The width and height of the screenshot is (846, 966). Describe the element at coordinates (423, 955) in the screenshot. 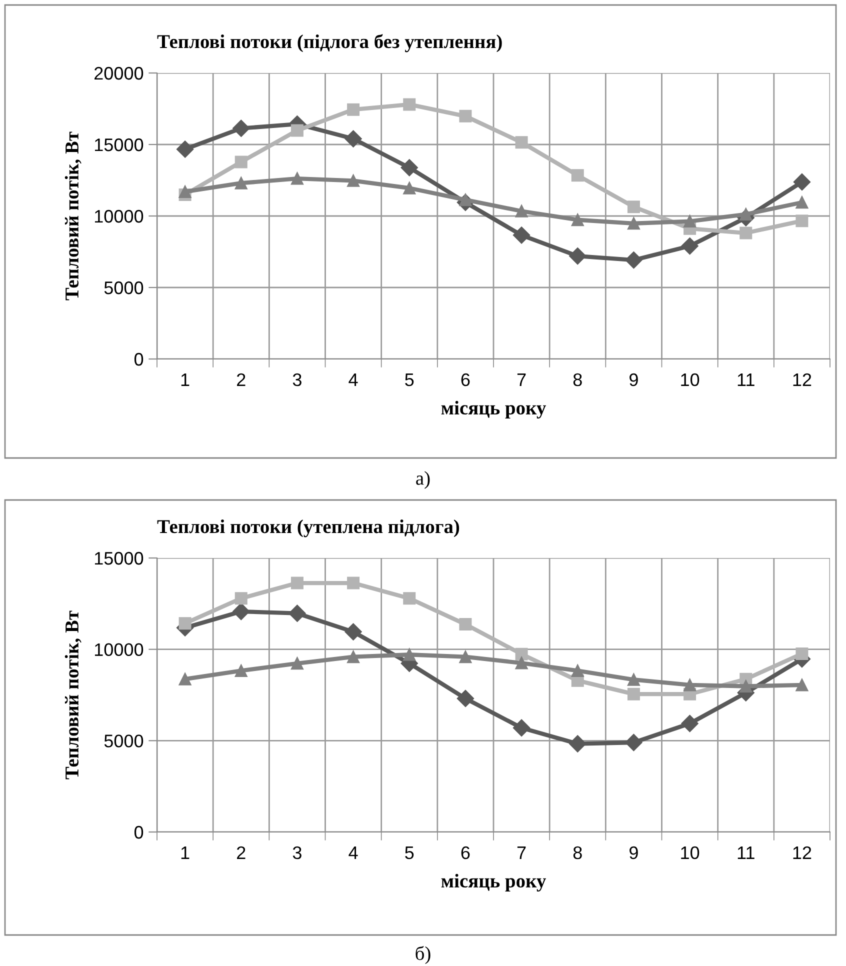

I see `text: б)` at that location.